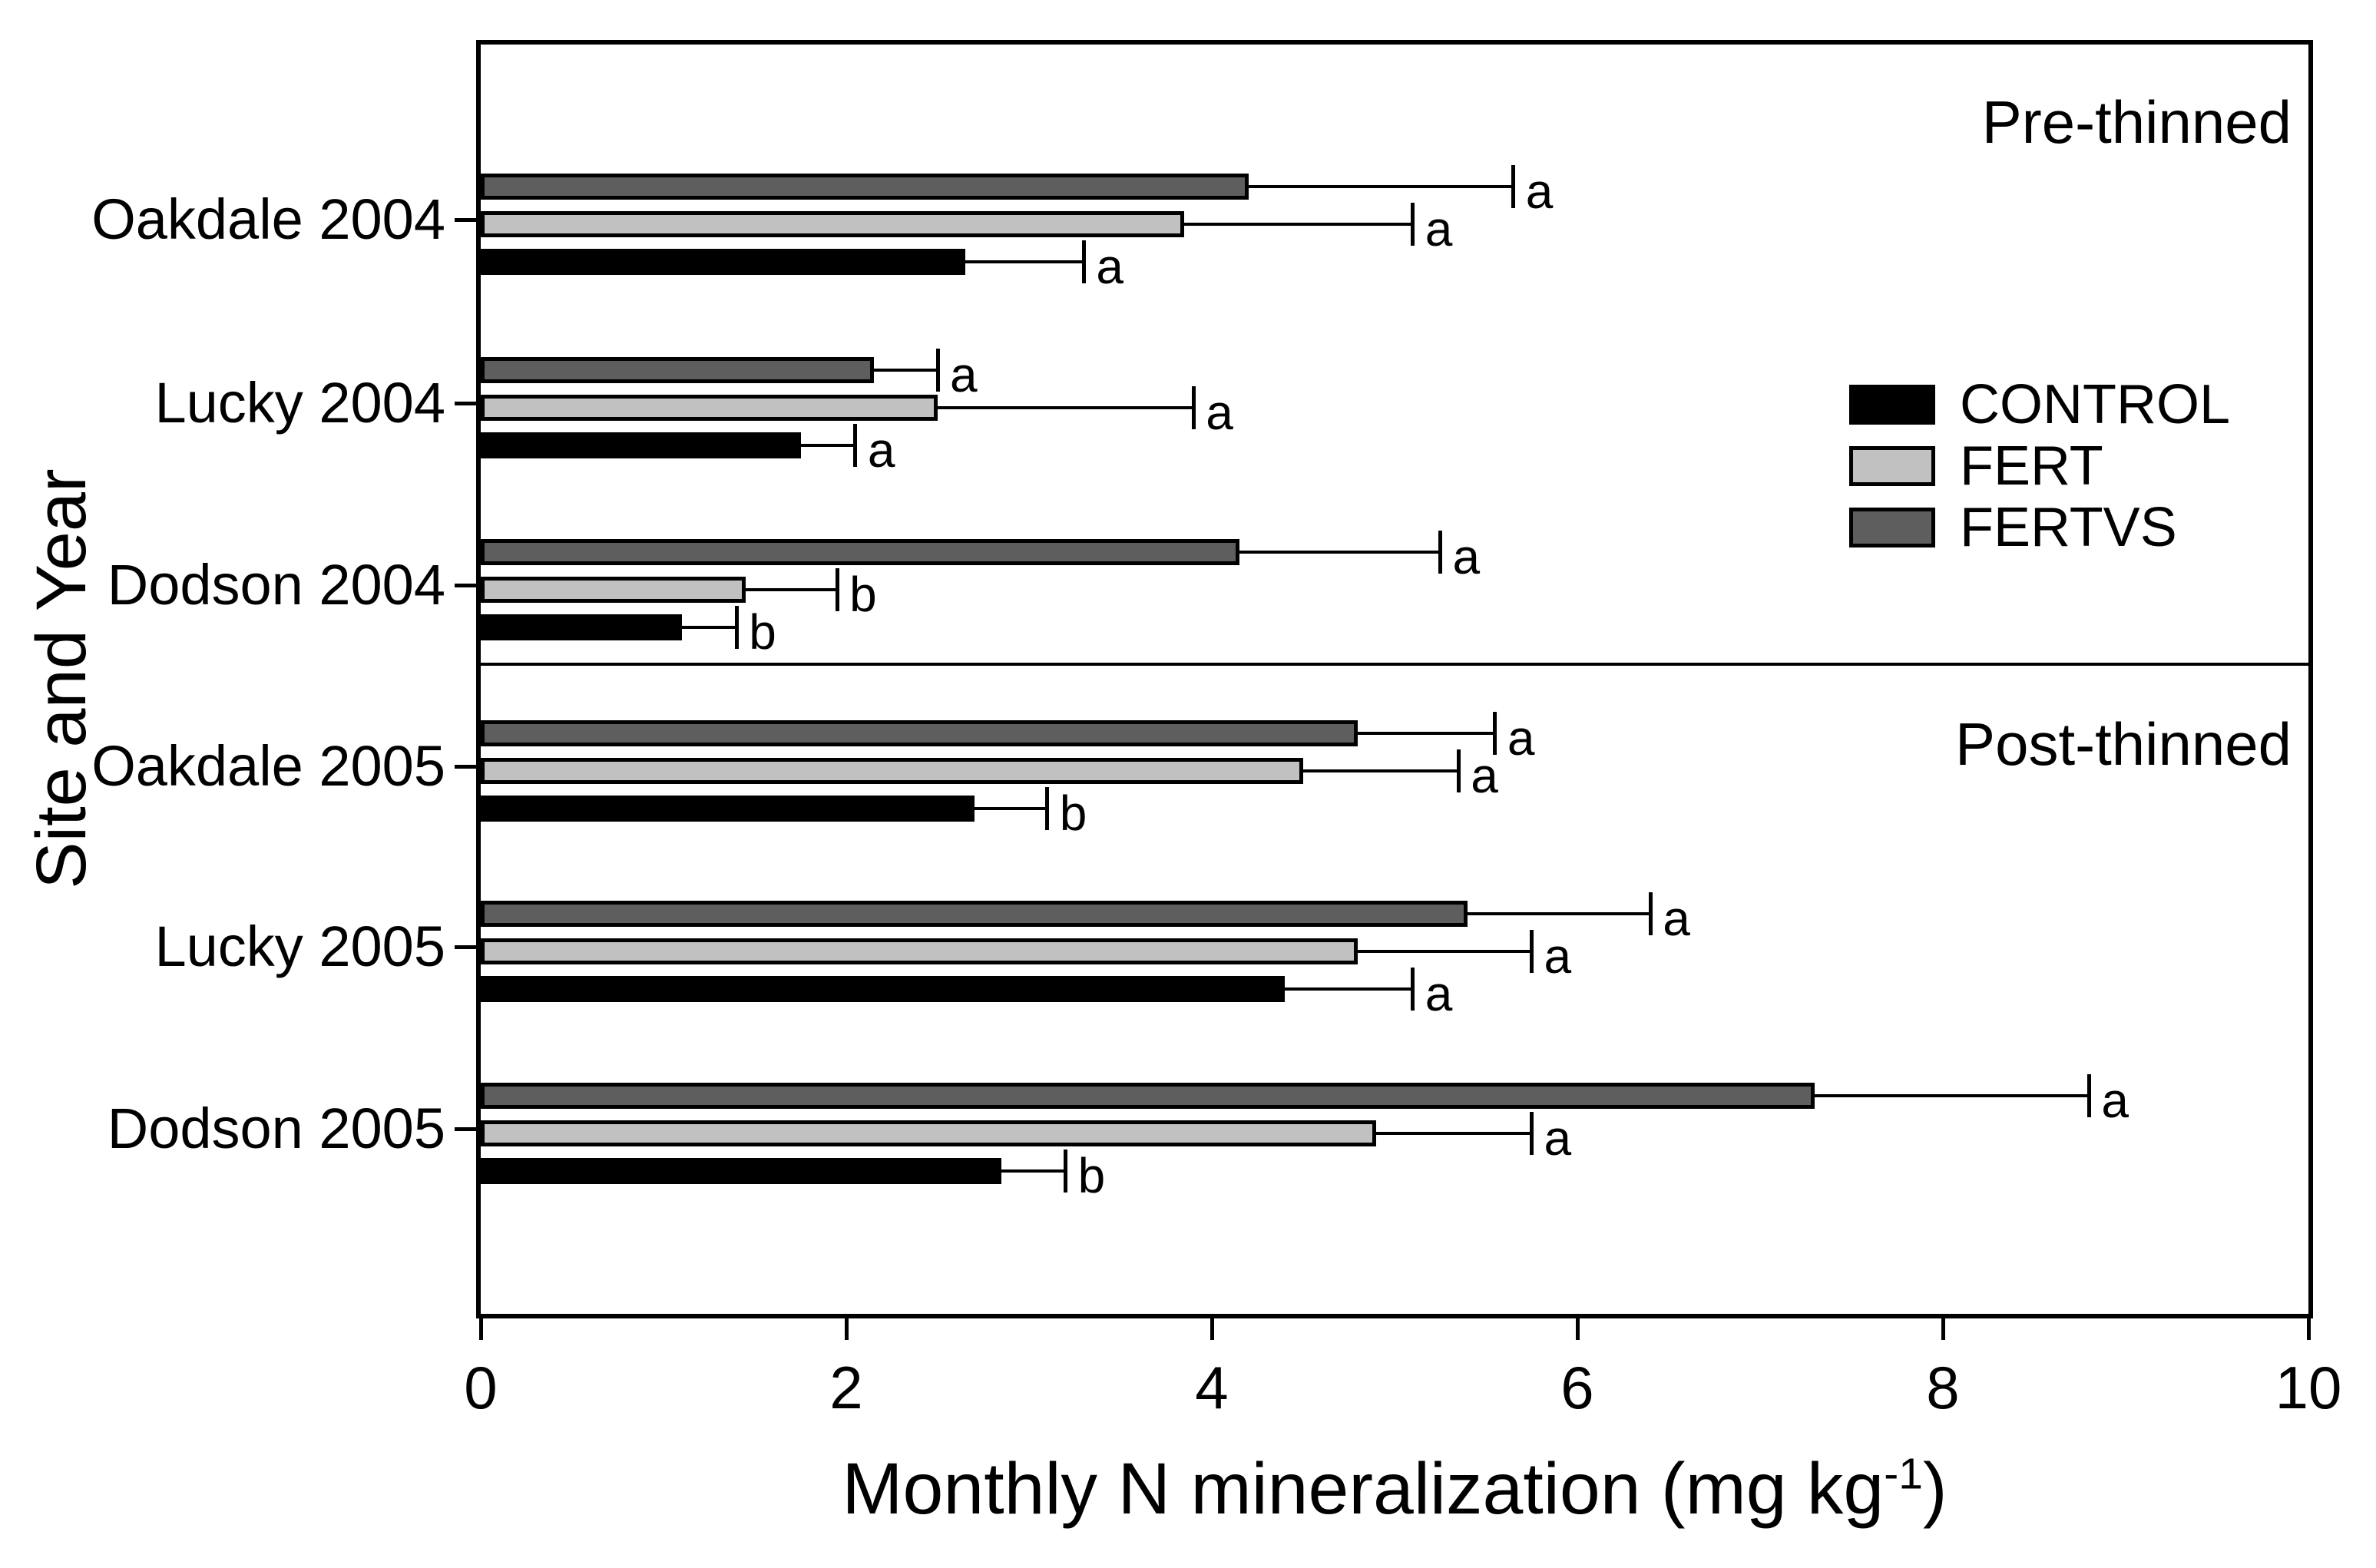  Describe the element at coordinates (268, 767) in the screenshot. I see `category-label: Oakdale 2005` at that location.